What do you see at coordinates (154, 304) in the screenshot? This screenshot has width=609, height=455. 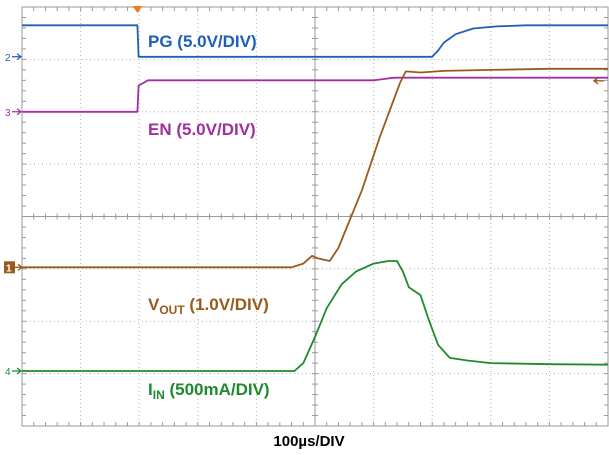 I see `vout-label-main: V` at bounding box center [154, 304].